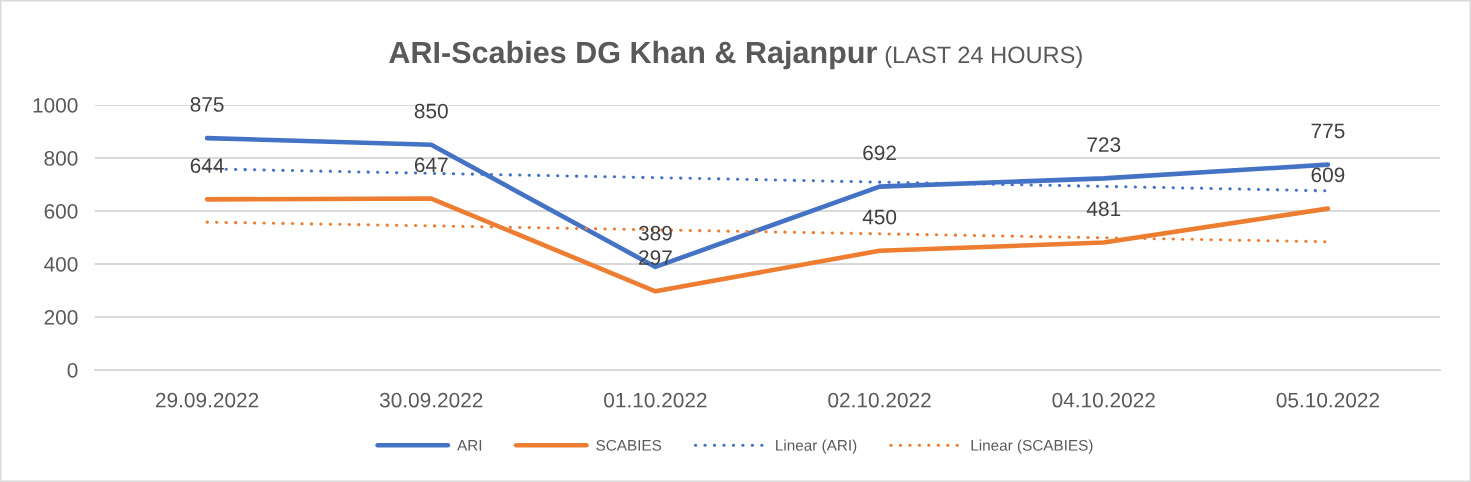  Describe the element at coordinates (431, 165) in the screenshot. I see `data-label: 647` at that location.